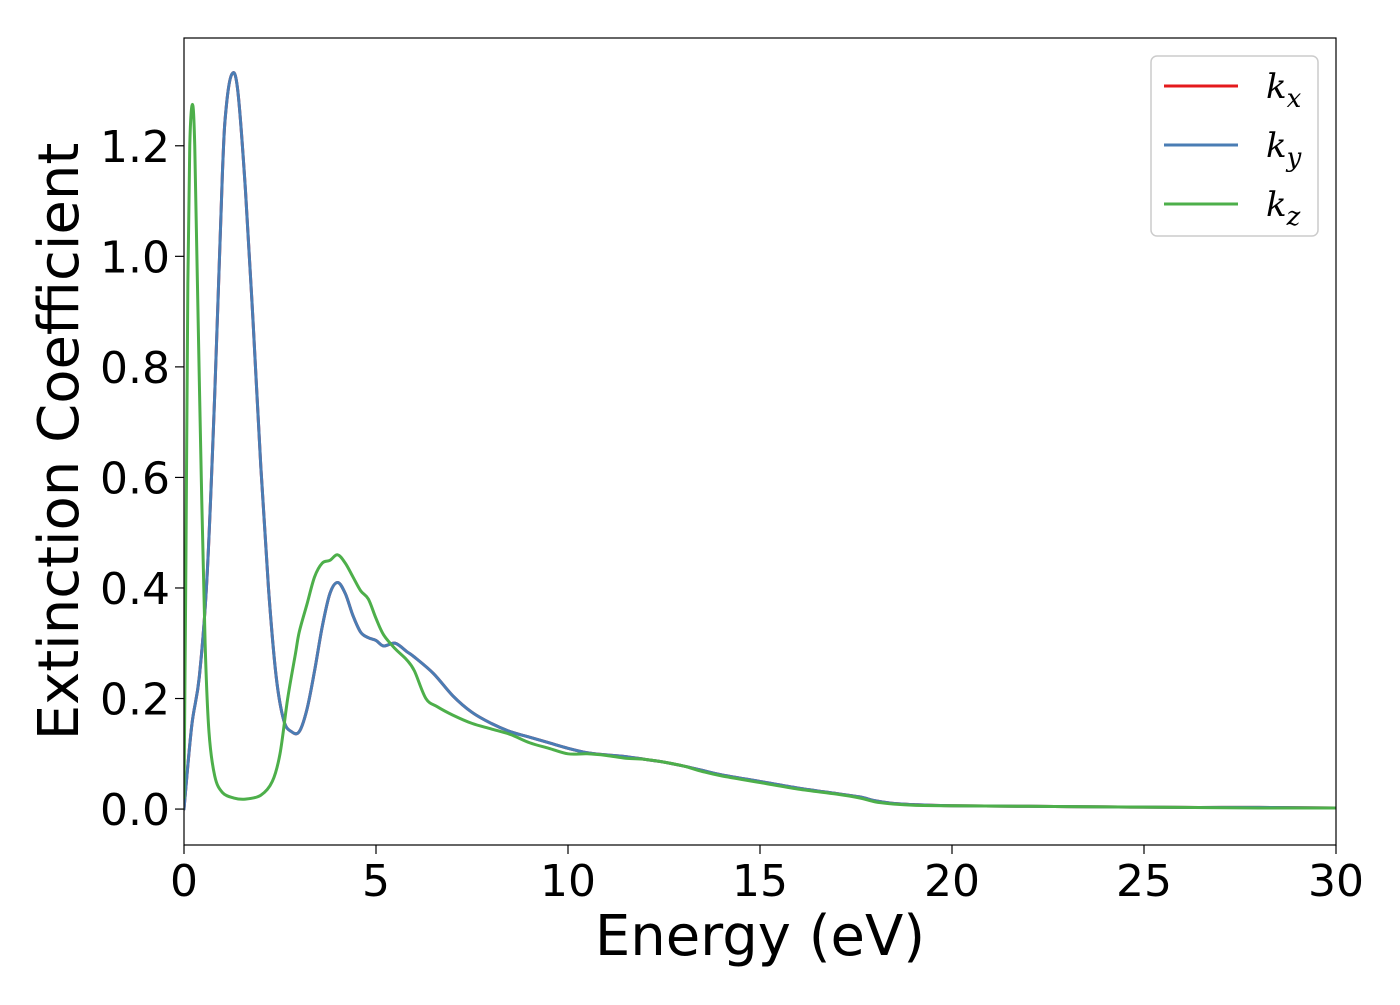 Image resolution: width=1400 pixels, height=1005 pixels. I want to click on x-tick-label: 30, so click(1336, 881).